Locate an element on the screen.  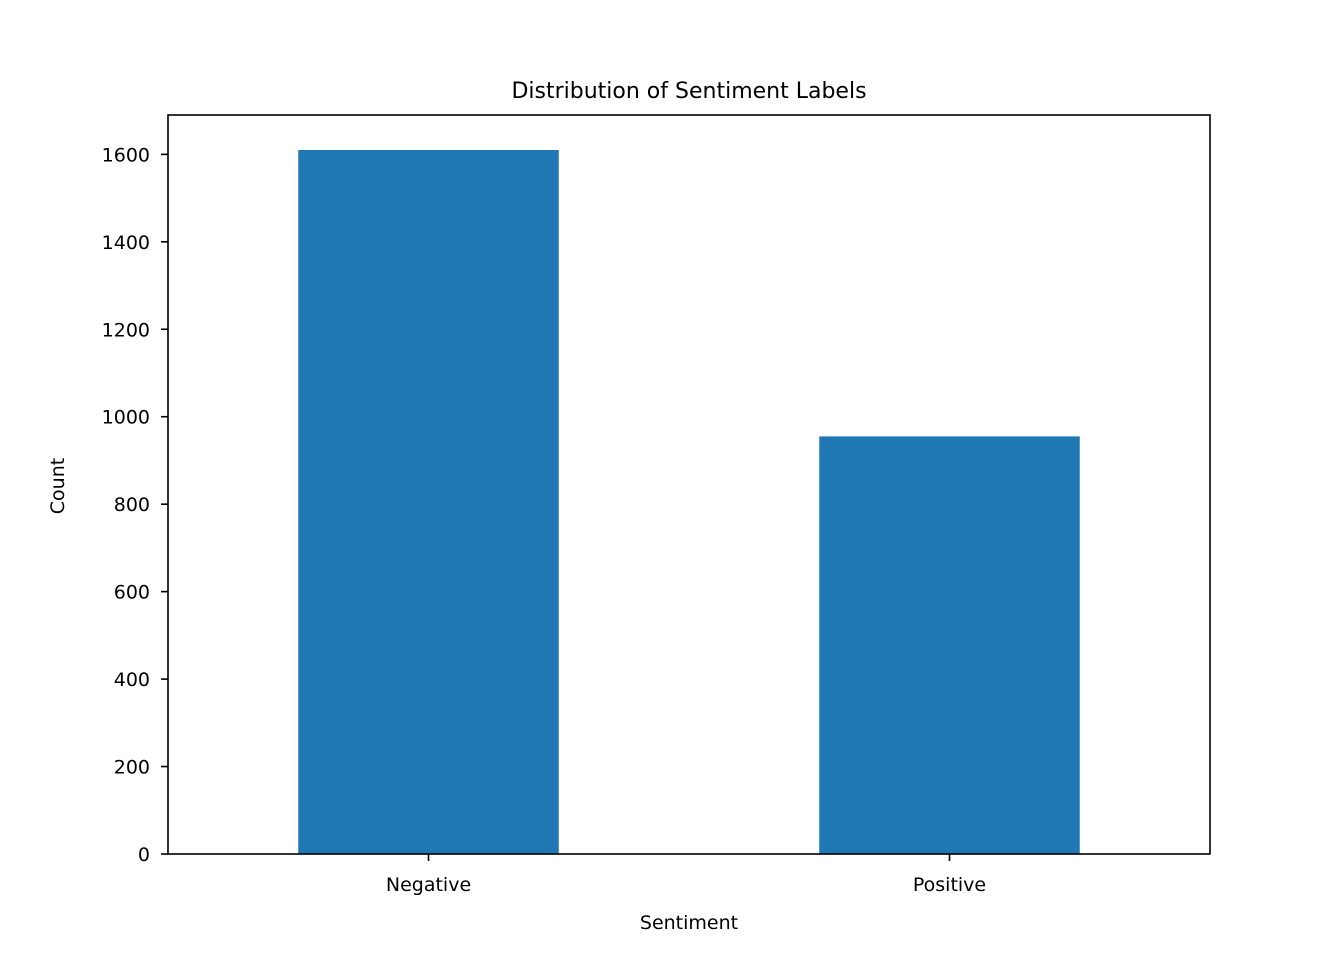
y-tick-label: 1600 is located at coordinates (126, 155).